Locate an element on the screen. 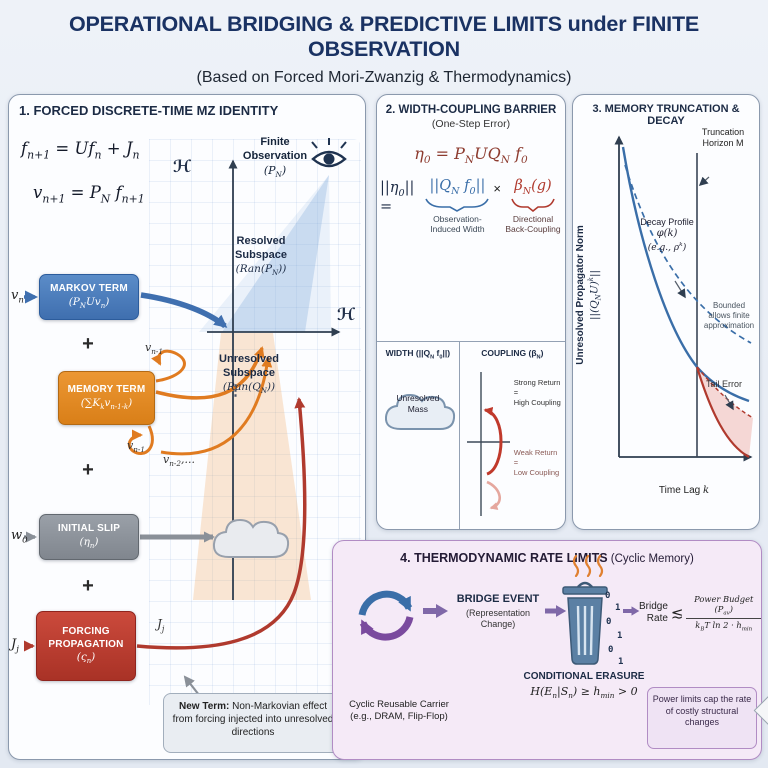 The width and height of the screenshot is (768, 768). underbrace-width is located at coordinates (457, 205).